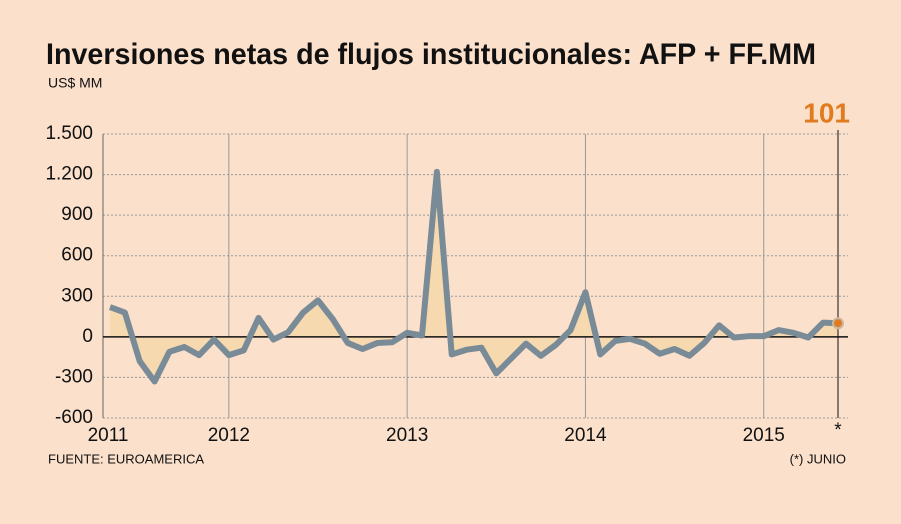 The height and width of the screenshot is (524, 901). What do you see at coordinates (69, 174) in the screenshot?
I see `y-tick-label: 1.200` at bounding box center [69, 174].